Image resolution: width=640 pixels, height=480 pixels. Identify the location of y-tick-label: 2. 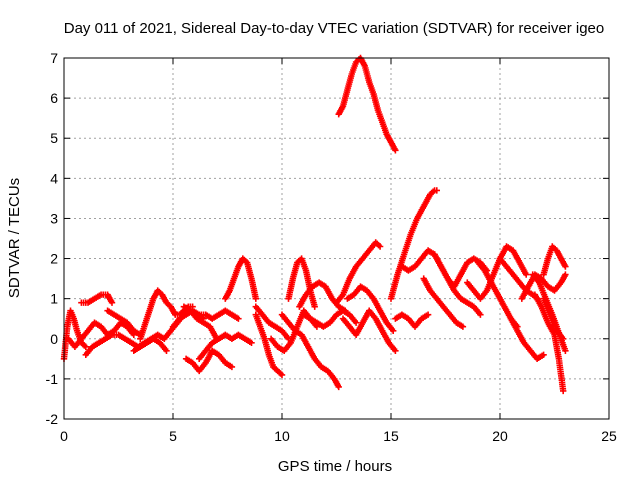
(54, 259).